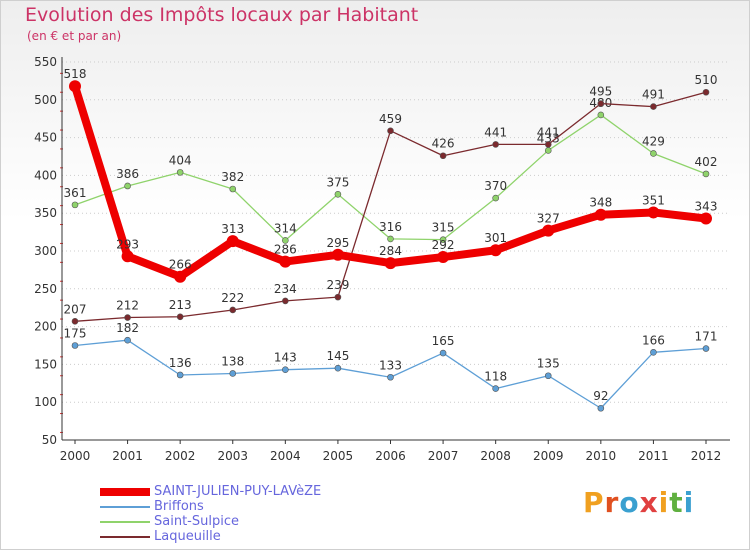  Describe the element at coordinates (495, 456) in the screenshot. I see `x-tick-label: 2008` at that location.